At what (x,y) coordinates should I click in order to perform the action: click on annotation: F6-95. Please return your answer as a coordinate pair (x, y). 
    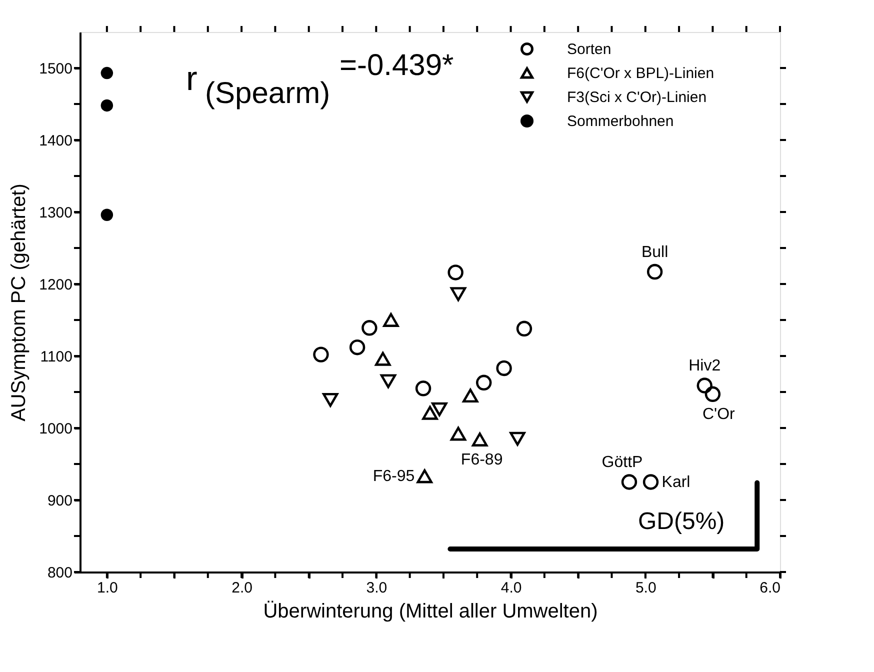
    Looking at the image, I should click on (393, 477).